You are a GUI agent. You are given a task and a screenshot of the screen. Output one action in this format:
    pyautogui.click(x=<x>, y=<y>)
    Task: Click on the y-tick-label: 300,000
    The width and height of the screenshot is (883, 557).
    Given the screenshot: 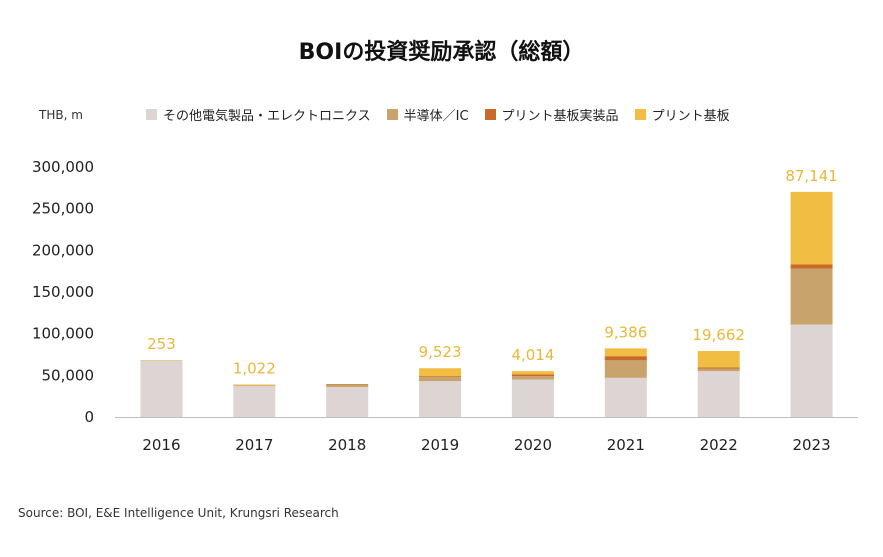 What is the action you would take?
    pyautogui.click(x=63, y=167)
    